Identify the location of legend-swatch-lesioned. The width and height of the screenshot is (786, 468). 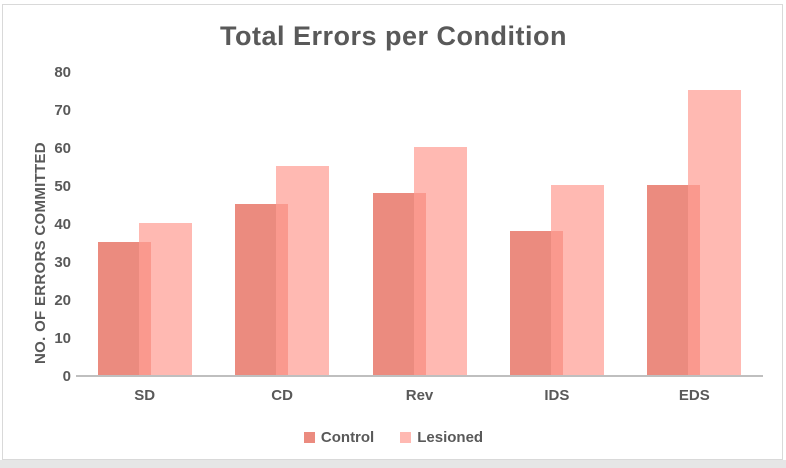
(406, 437).